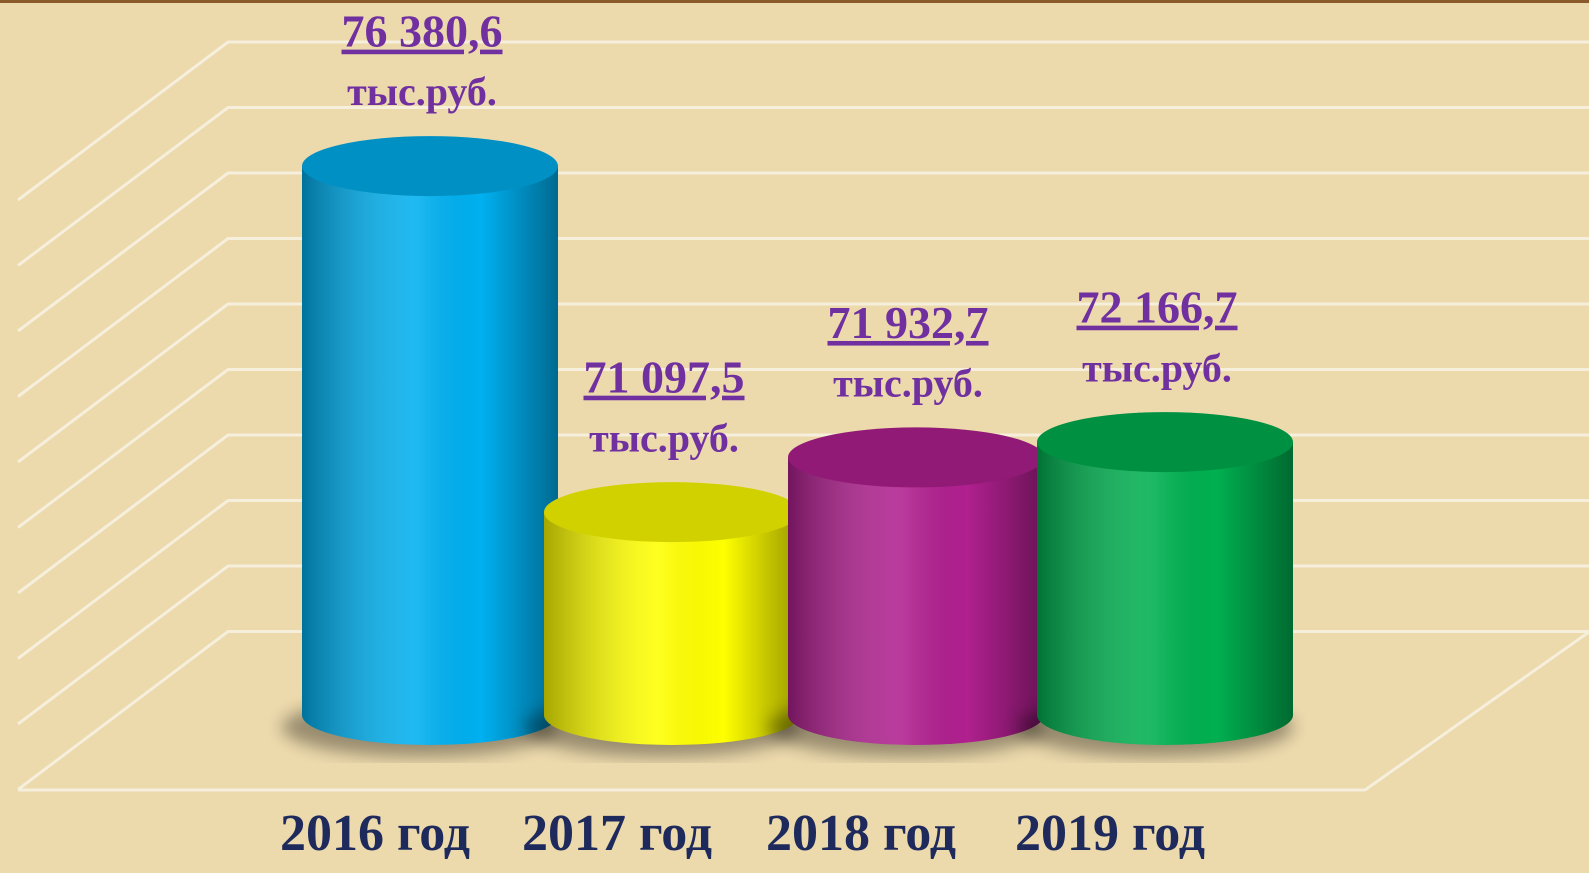  Describe the element at coordinates (375, 833) in the screenshot. I see `x-tick-label: 2016 год` at that location.